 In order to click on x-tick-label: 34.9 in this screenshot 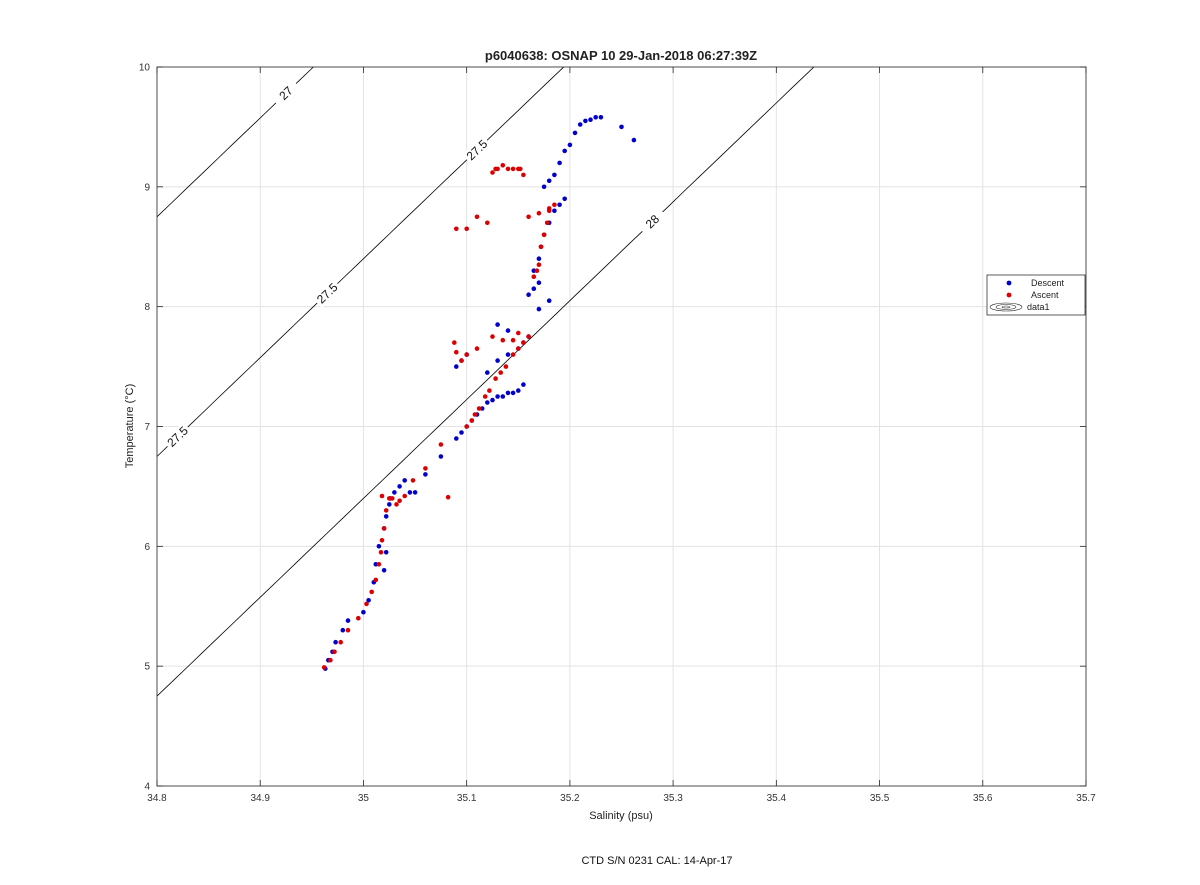, I will do `click(260, 798)`.